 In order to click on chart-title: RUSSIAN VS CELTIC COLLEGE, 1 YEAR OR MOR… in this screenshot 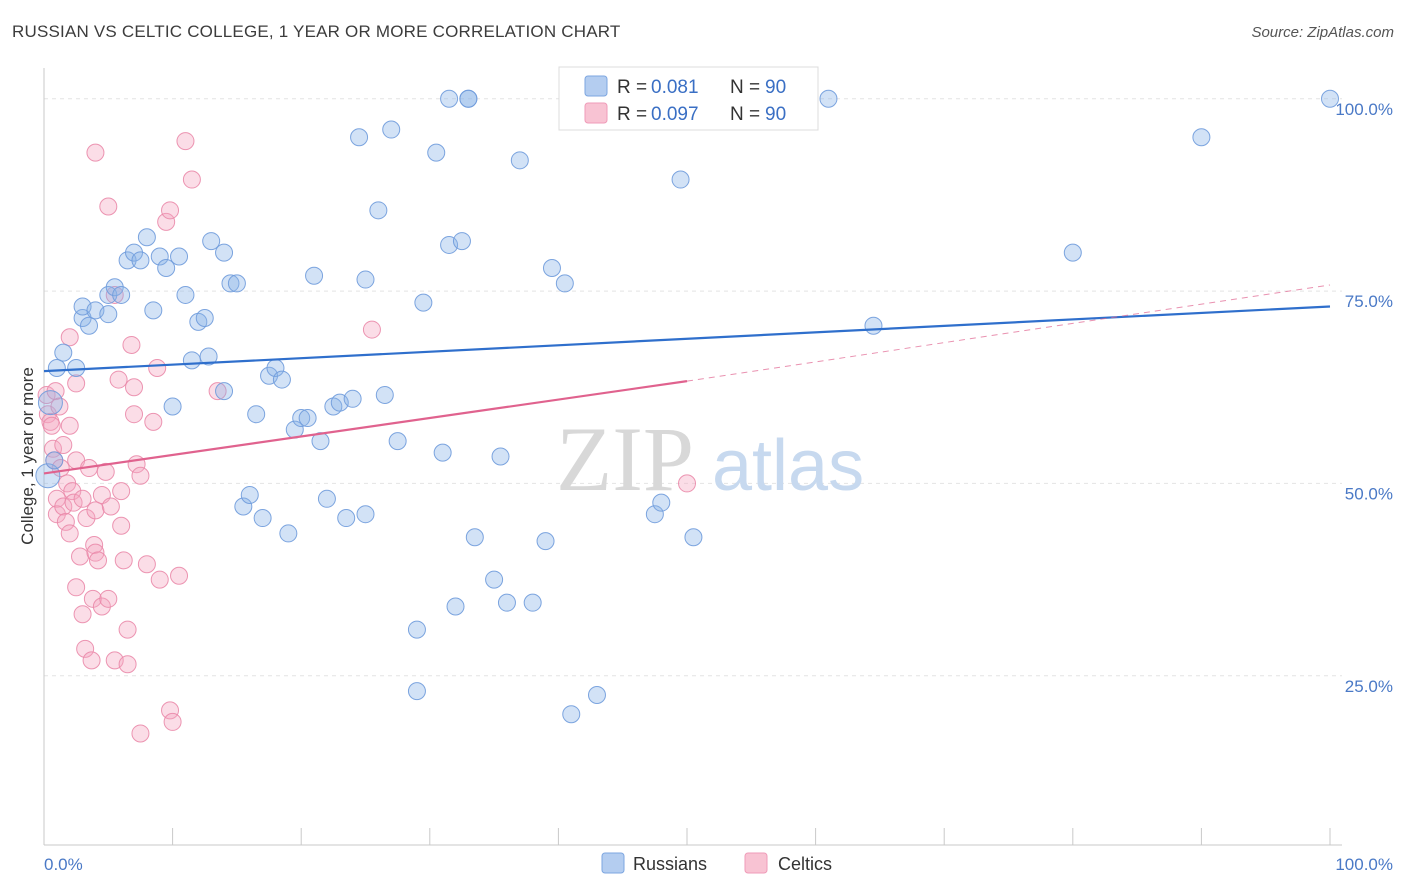, I will do `click(316, 31)`.